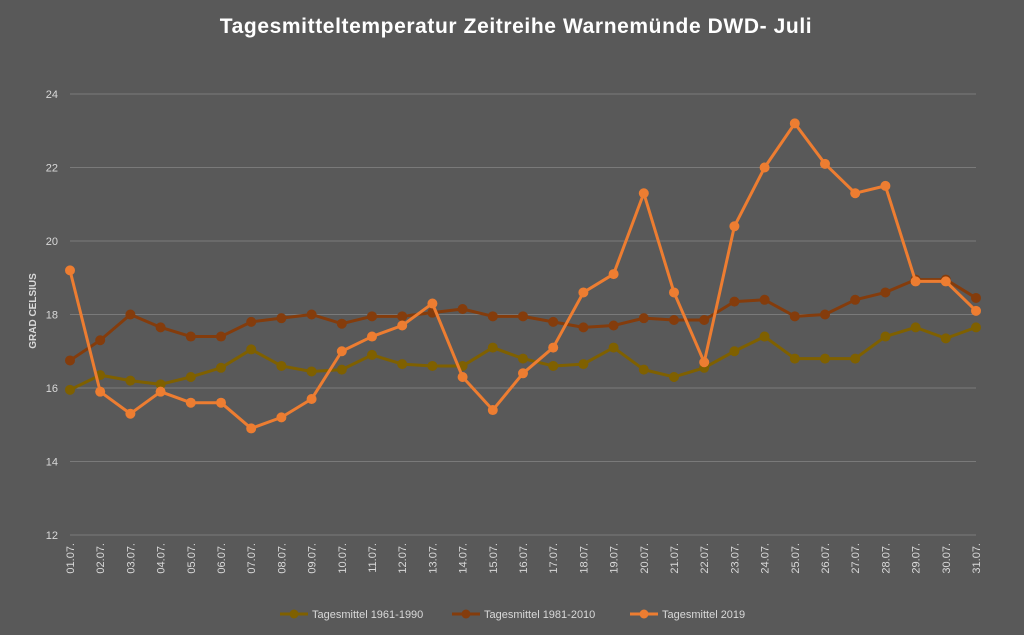 This screenshot has height=635, width=1024. What do you see at coordinates (856, 558) in the screenshot?
I see `x-tick-label: 27.07.` at bounding box center [856, 558].